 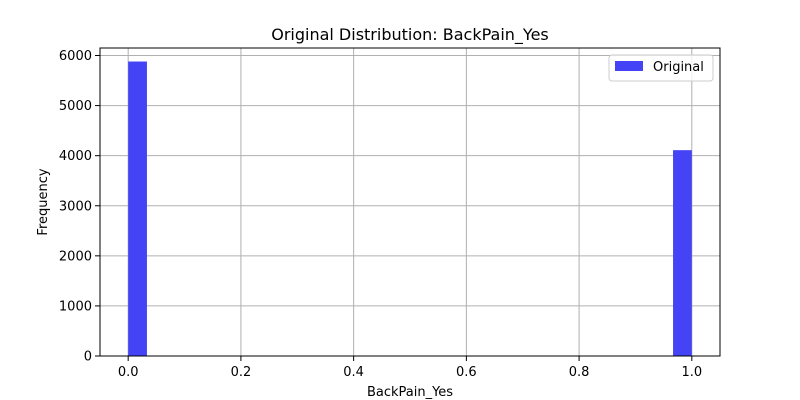 I want to click on y-tick-label: 2000, so click(x=75, y=256).